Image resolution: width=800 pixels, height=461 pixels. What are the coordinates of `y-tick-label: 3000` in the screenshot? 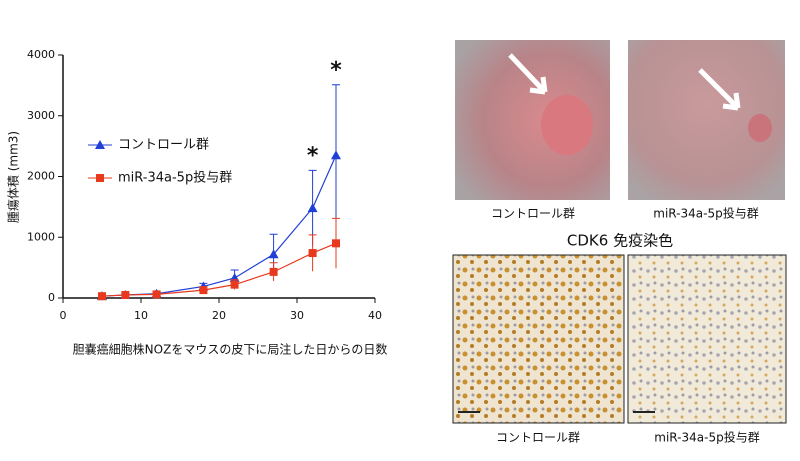 It's located at (41, 115).